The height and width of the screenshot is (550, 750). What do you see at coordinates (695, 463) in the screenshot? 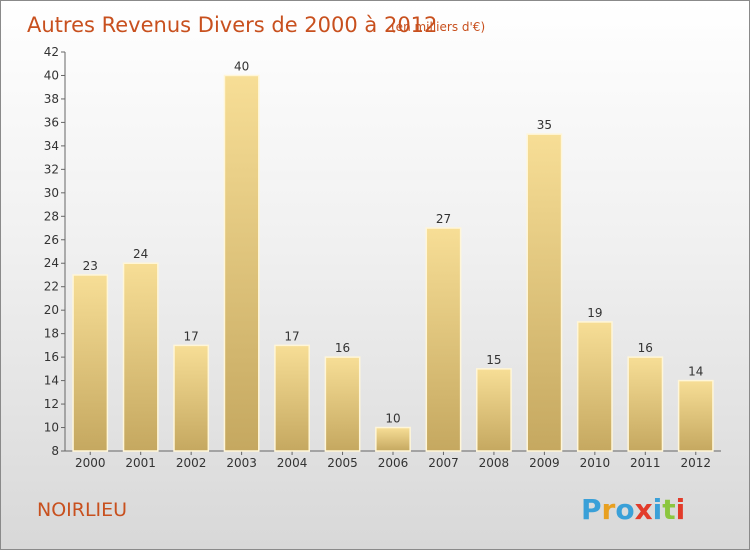
I see `x-tick-label-2012: 2012` at bounding box center [695, 463].